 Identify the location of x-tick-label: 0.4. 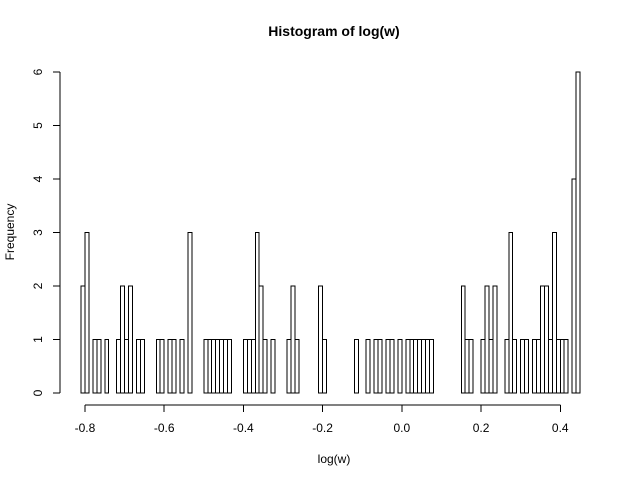
(560, 428).